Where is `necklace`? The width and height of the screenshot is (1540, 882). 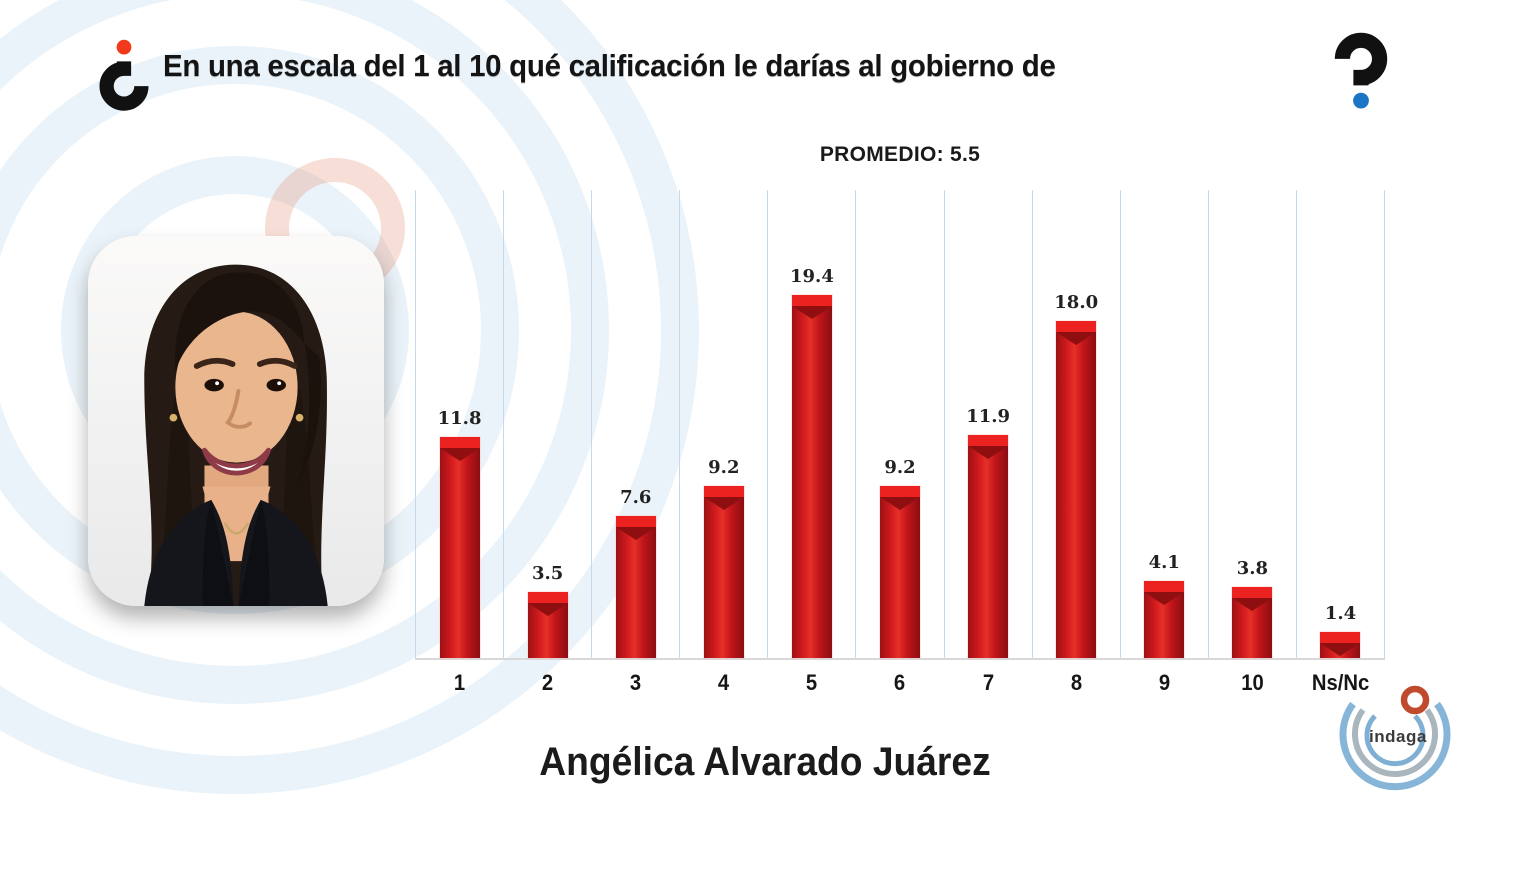 necklace is located at coordinates (236, 528).